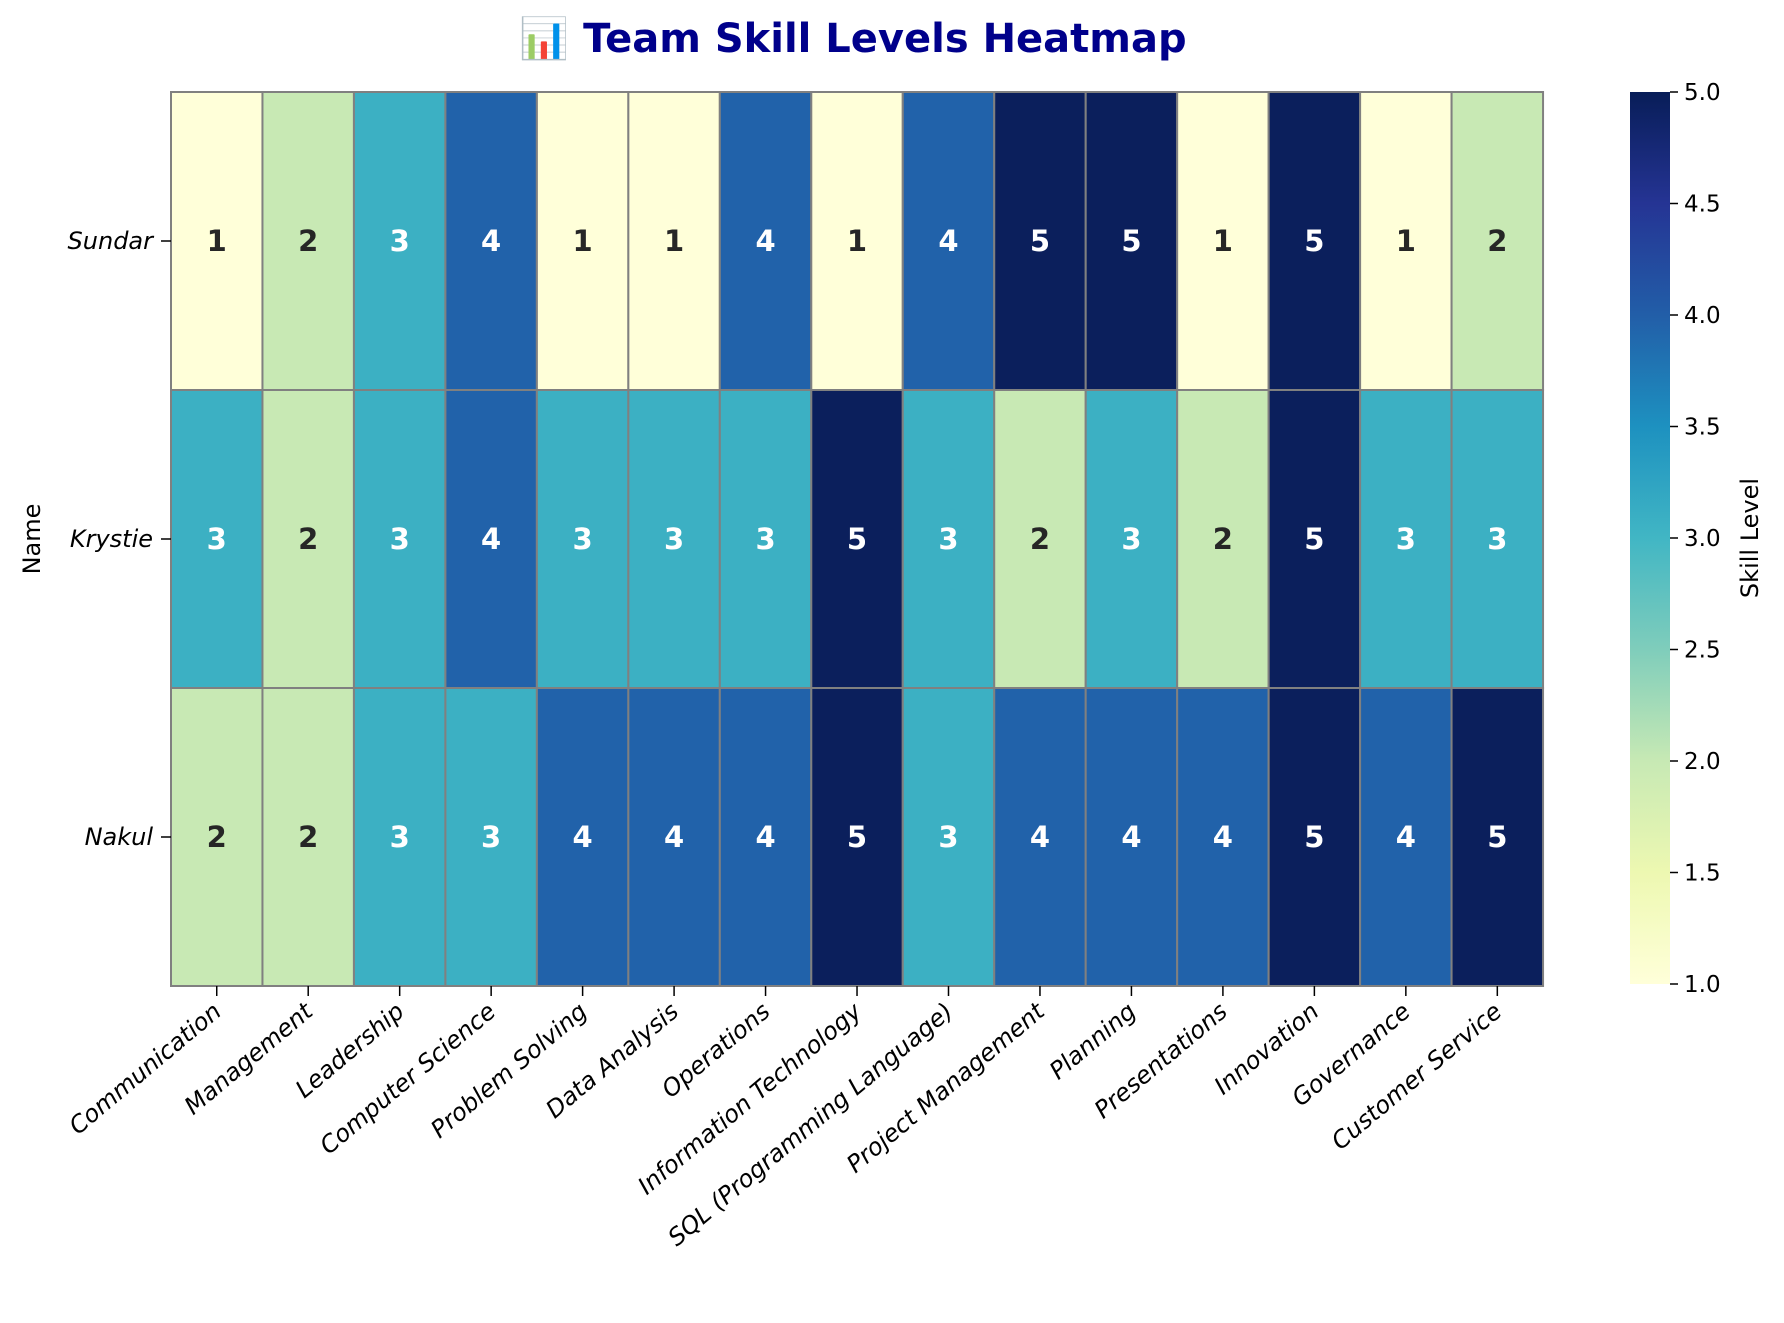 The image size is (1784, 1323). Describe the element at coordinates (1702, 316) in the screenshot. I see `colorbar-tick-label: 4.0` at that location.